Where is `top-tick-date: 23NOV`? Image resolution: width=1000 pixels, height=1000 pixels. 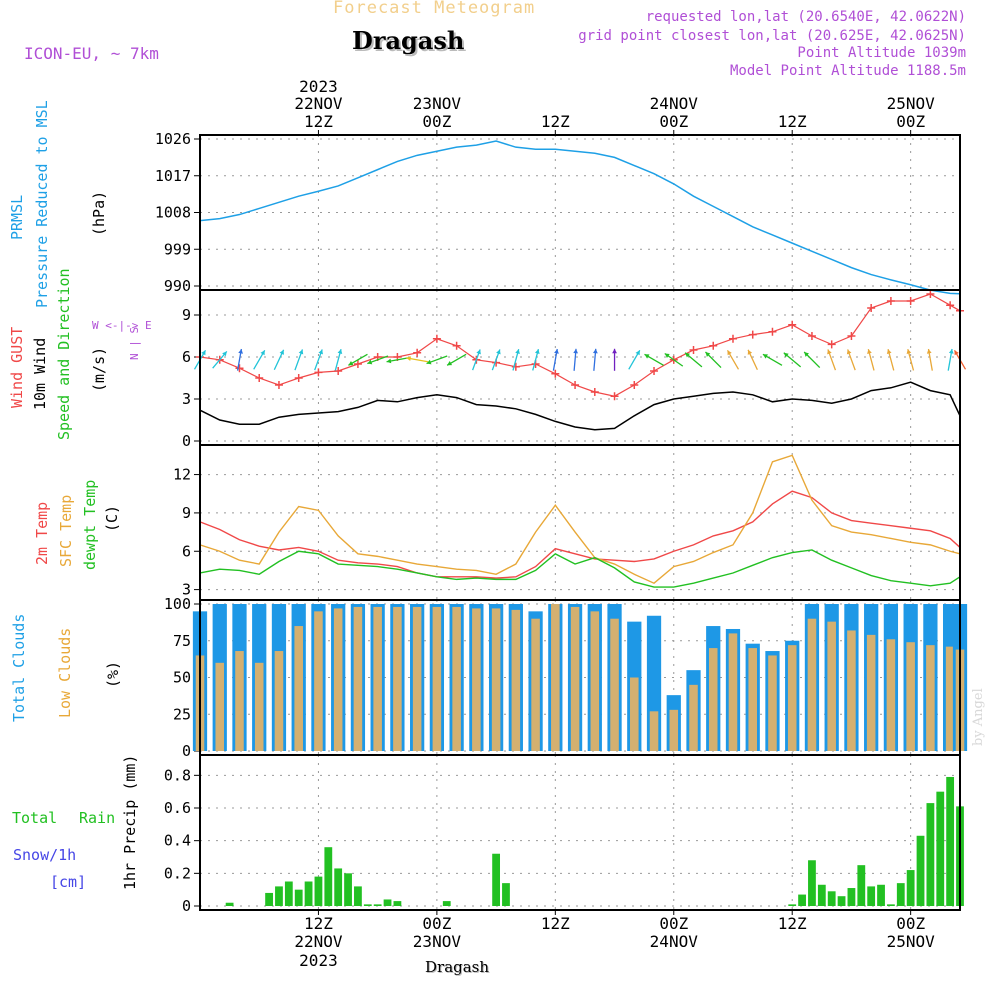
top-tick-date: 23NOV is located at coordinates (437, 103).